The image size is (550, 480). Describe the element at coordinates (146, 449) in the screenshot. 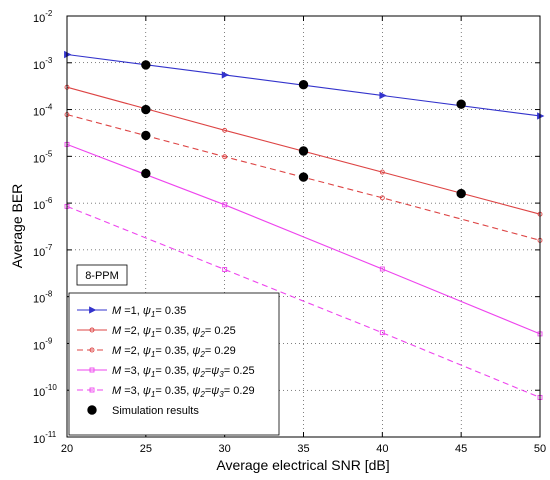

I see `x-tick-label: 25` at that location.